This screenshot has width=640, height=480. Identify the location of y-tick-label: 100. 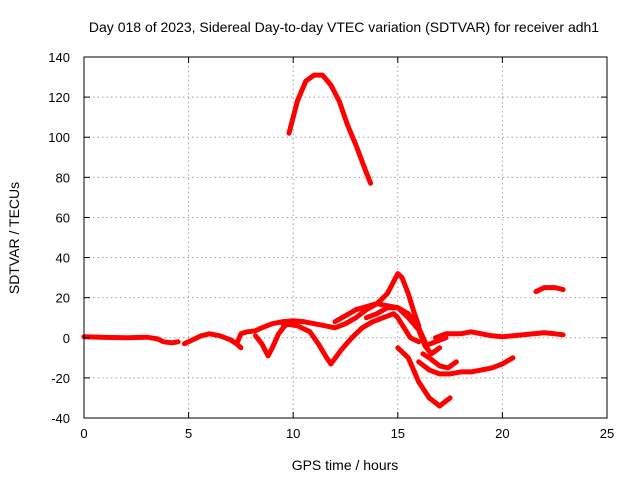
(59, 137).